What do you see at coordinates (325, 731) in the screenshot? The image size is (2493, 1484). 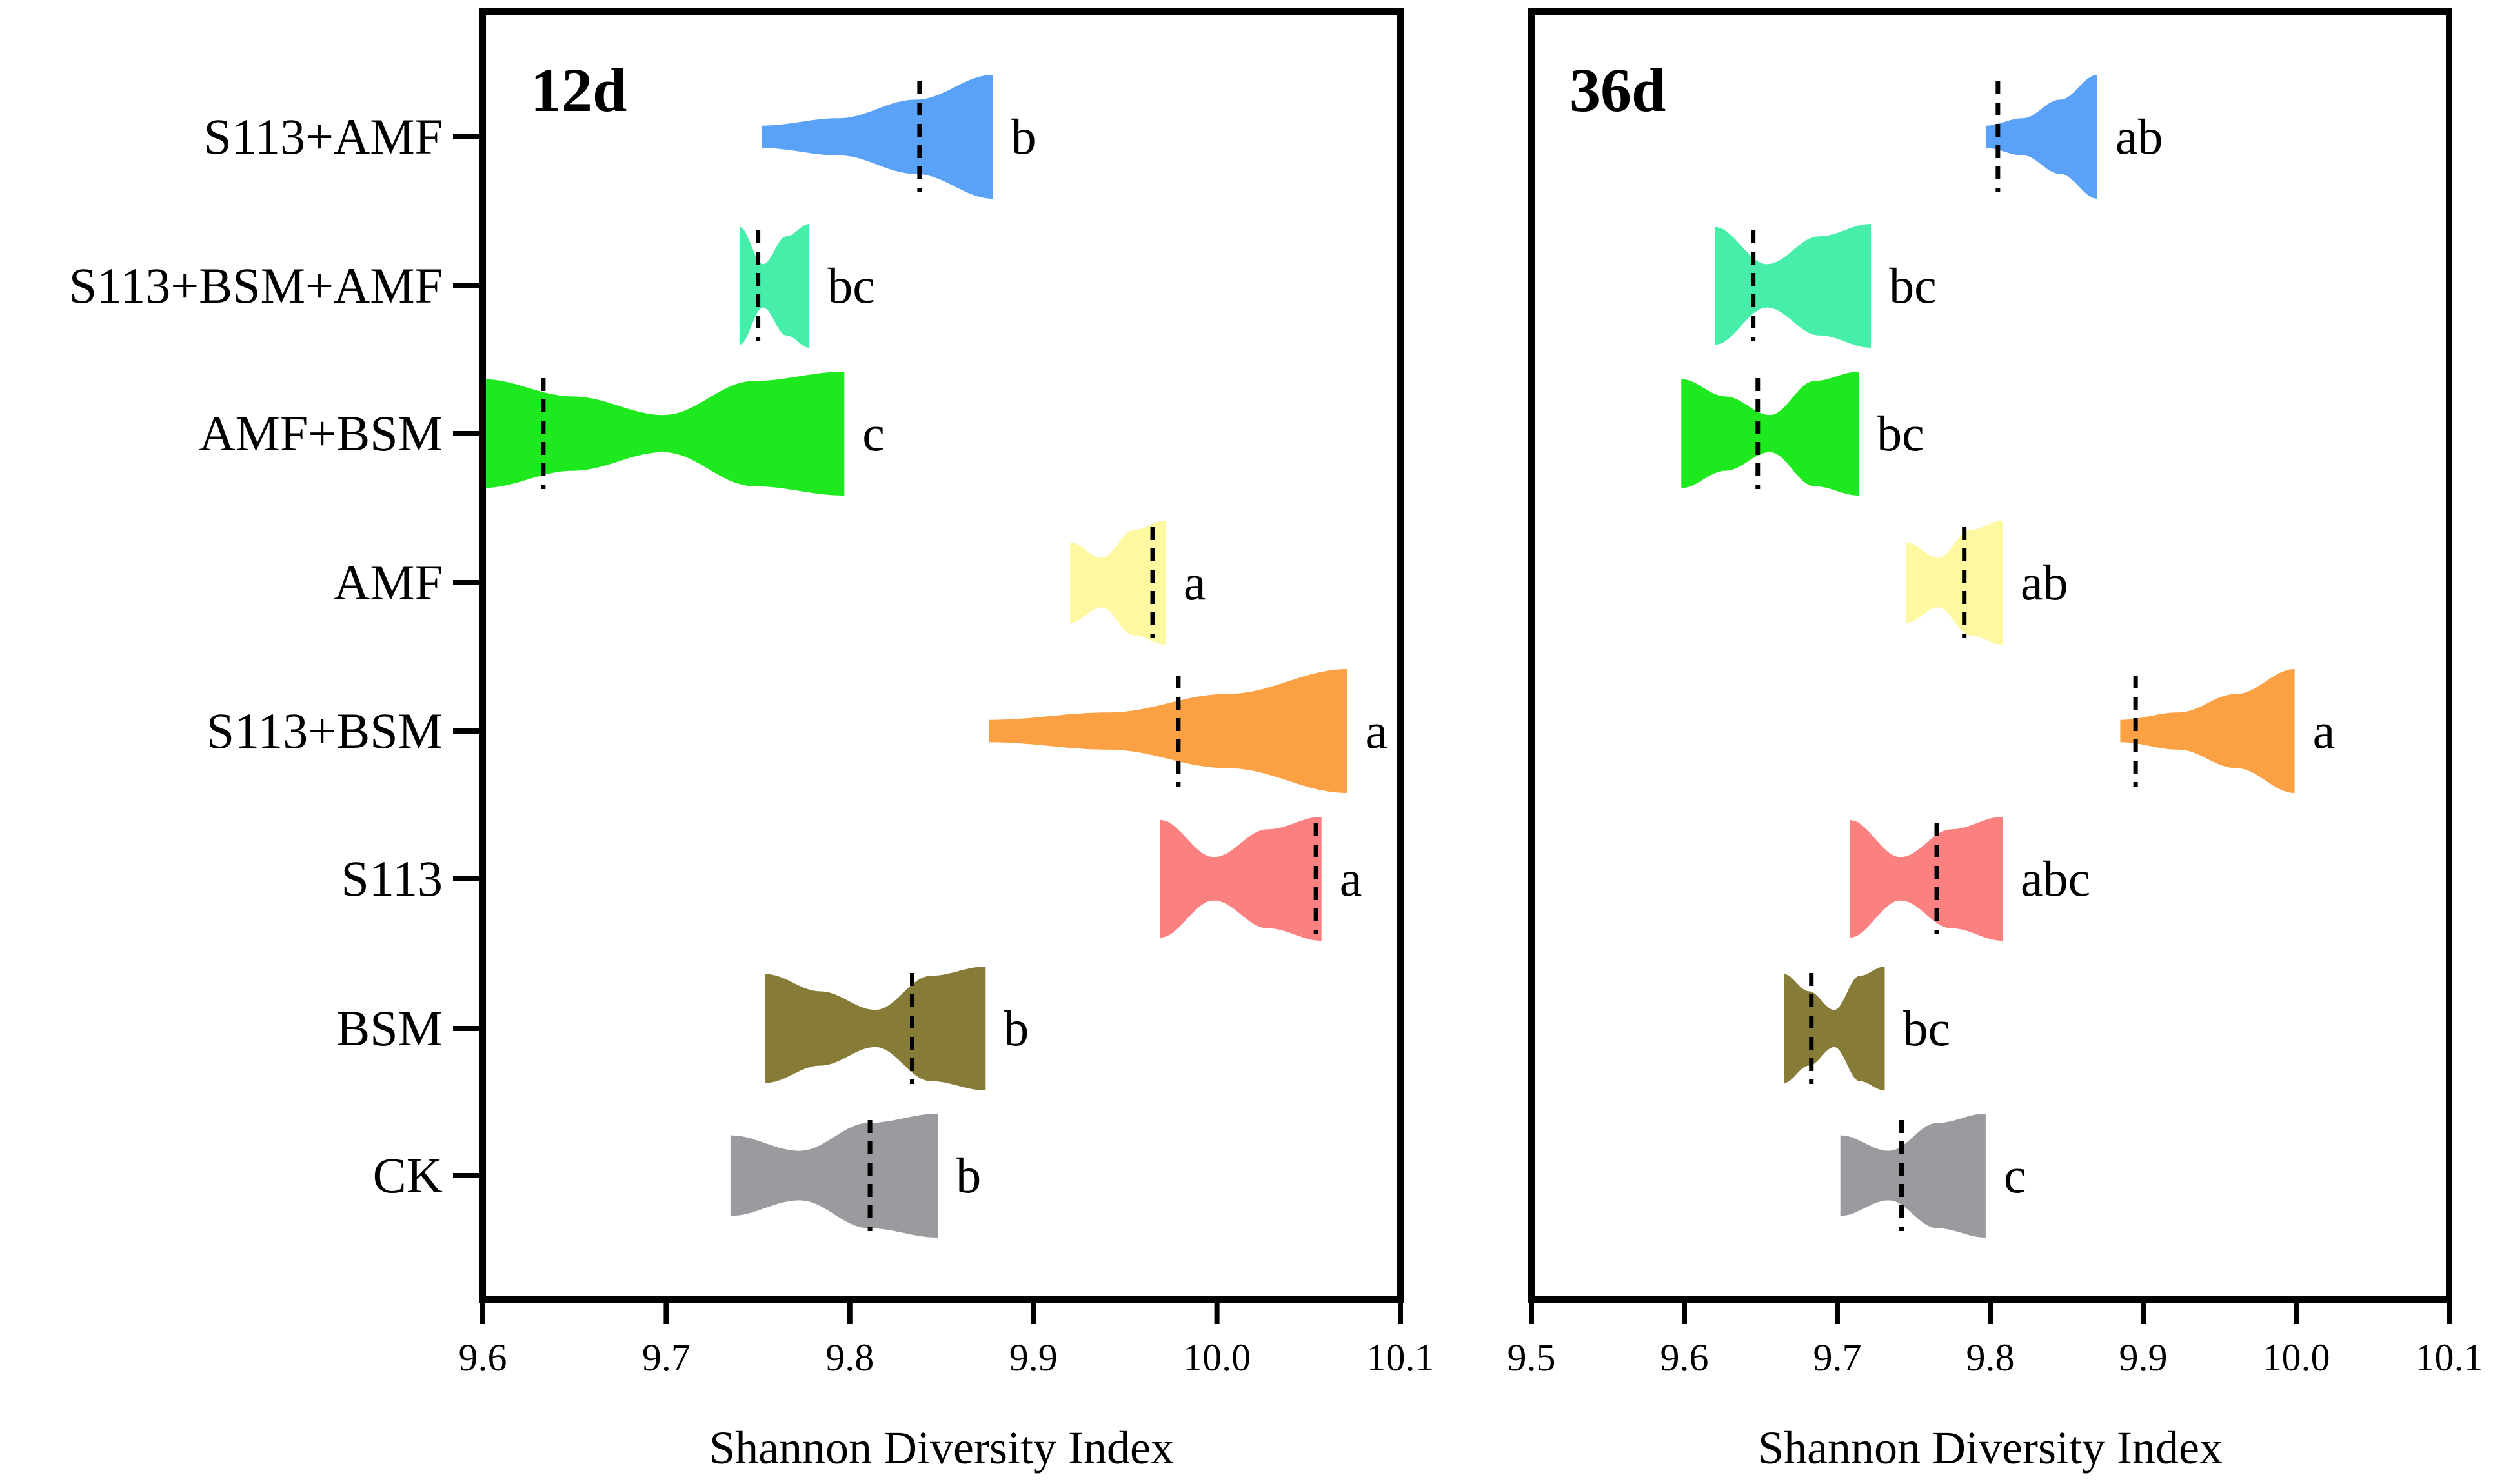 I see `category-label: S113+BSM` at bounding box center [325, 731].